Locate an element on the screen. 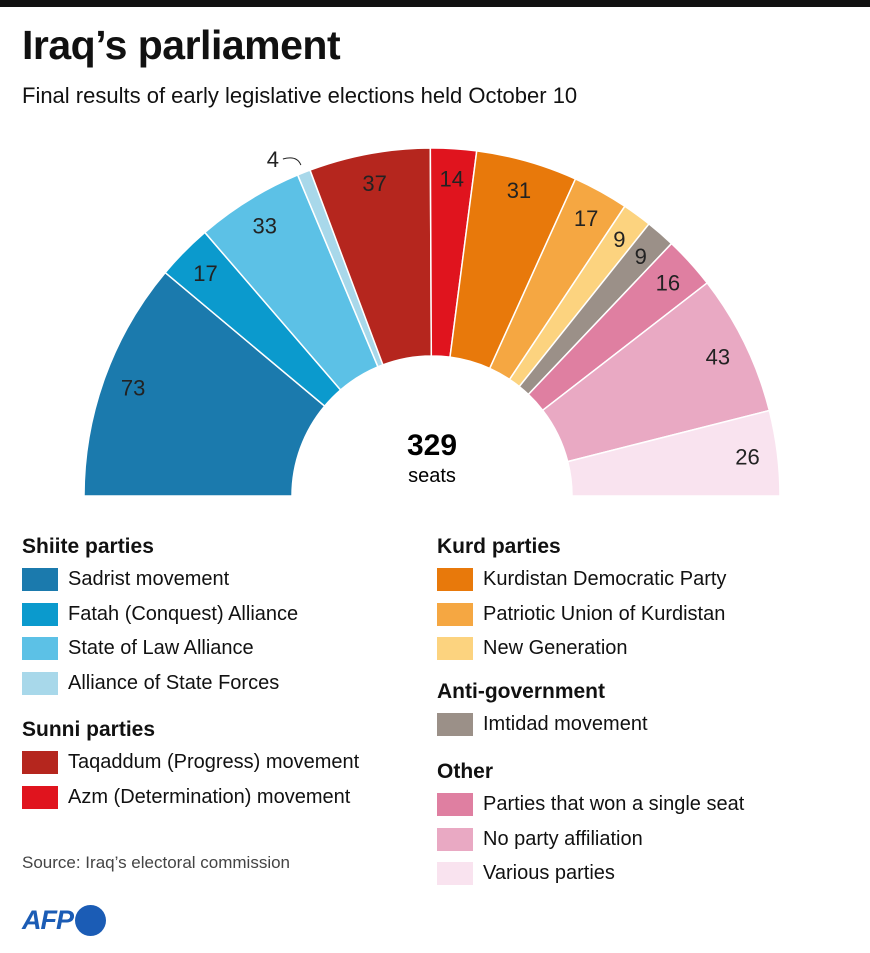 This screenshot has height=953, width=870. slice-value-label: 16 is located at coordinates (668, 283).